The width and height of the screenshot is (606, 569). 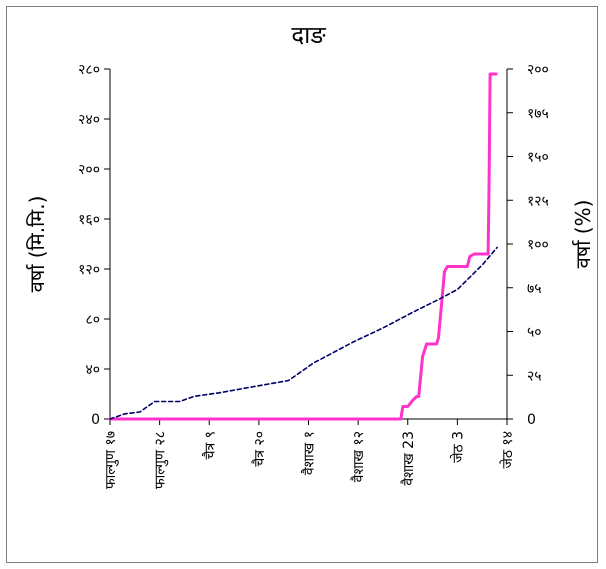 What do you see at coordinates (161, 460) in the screenshot?
I see `x-tick-label: फाल्गुण २८` at bounding box center [161, 460].